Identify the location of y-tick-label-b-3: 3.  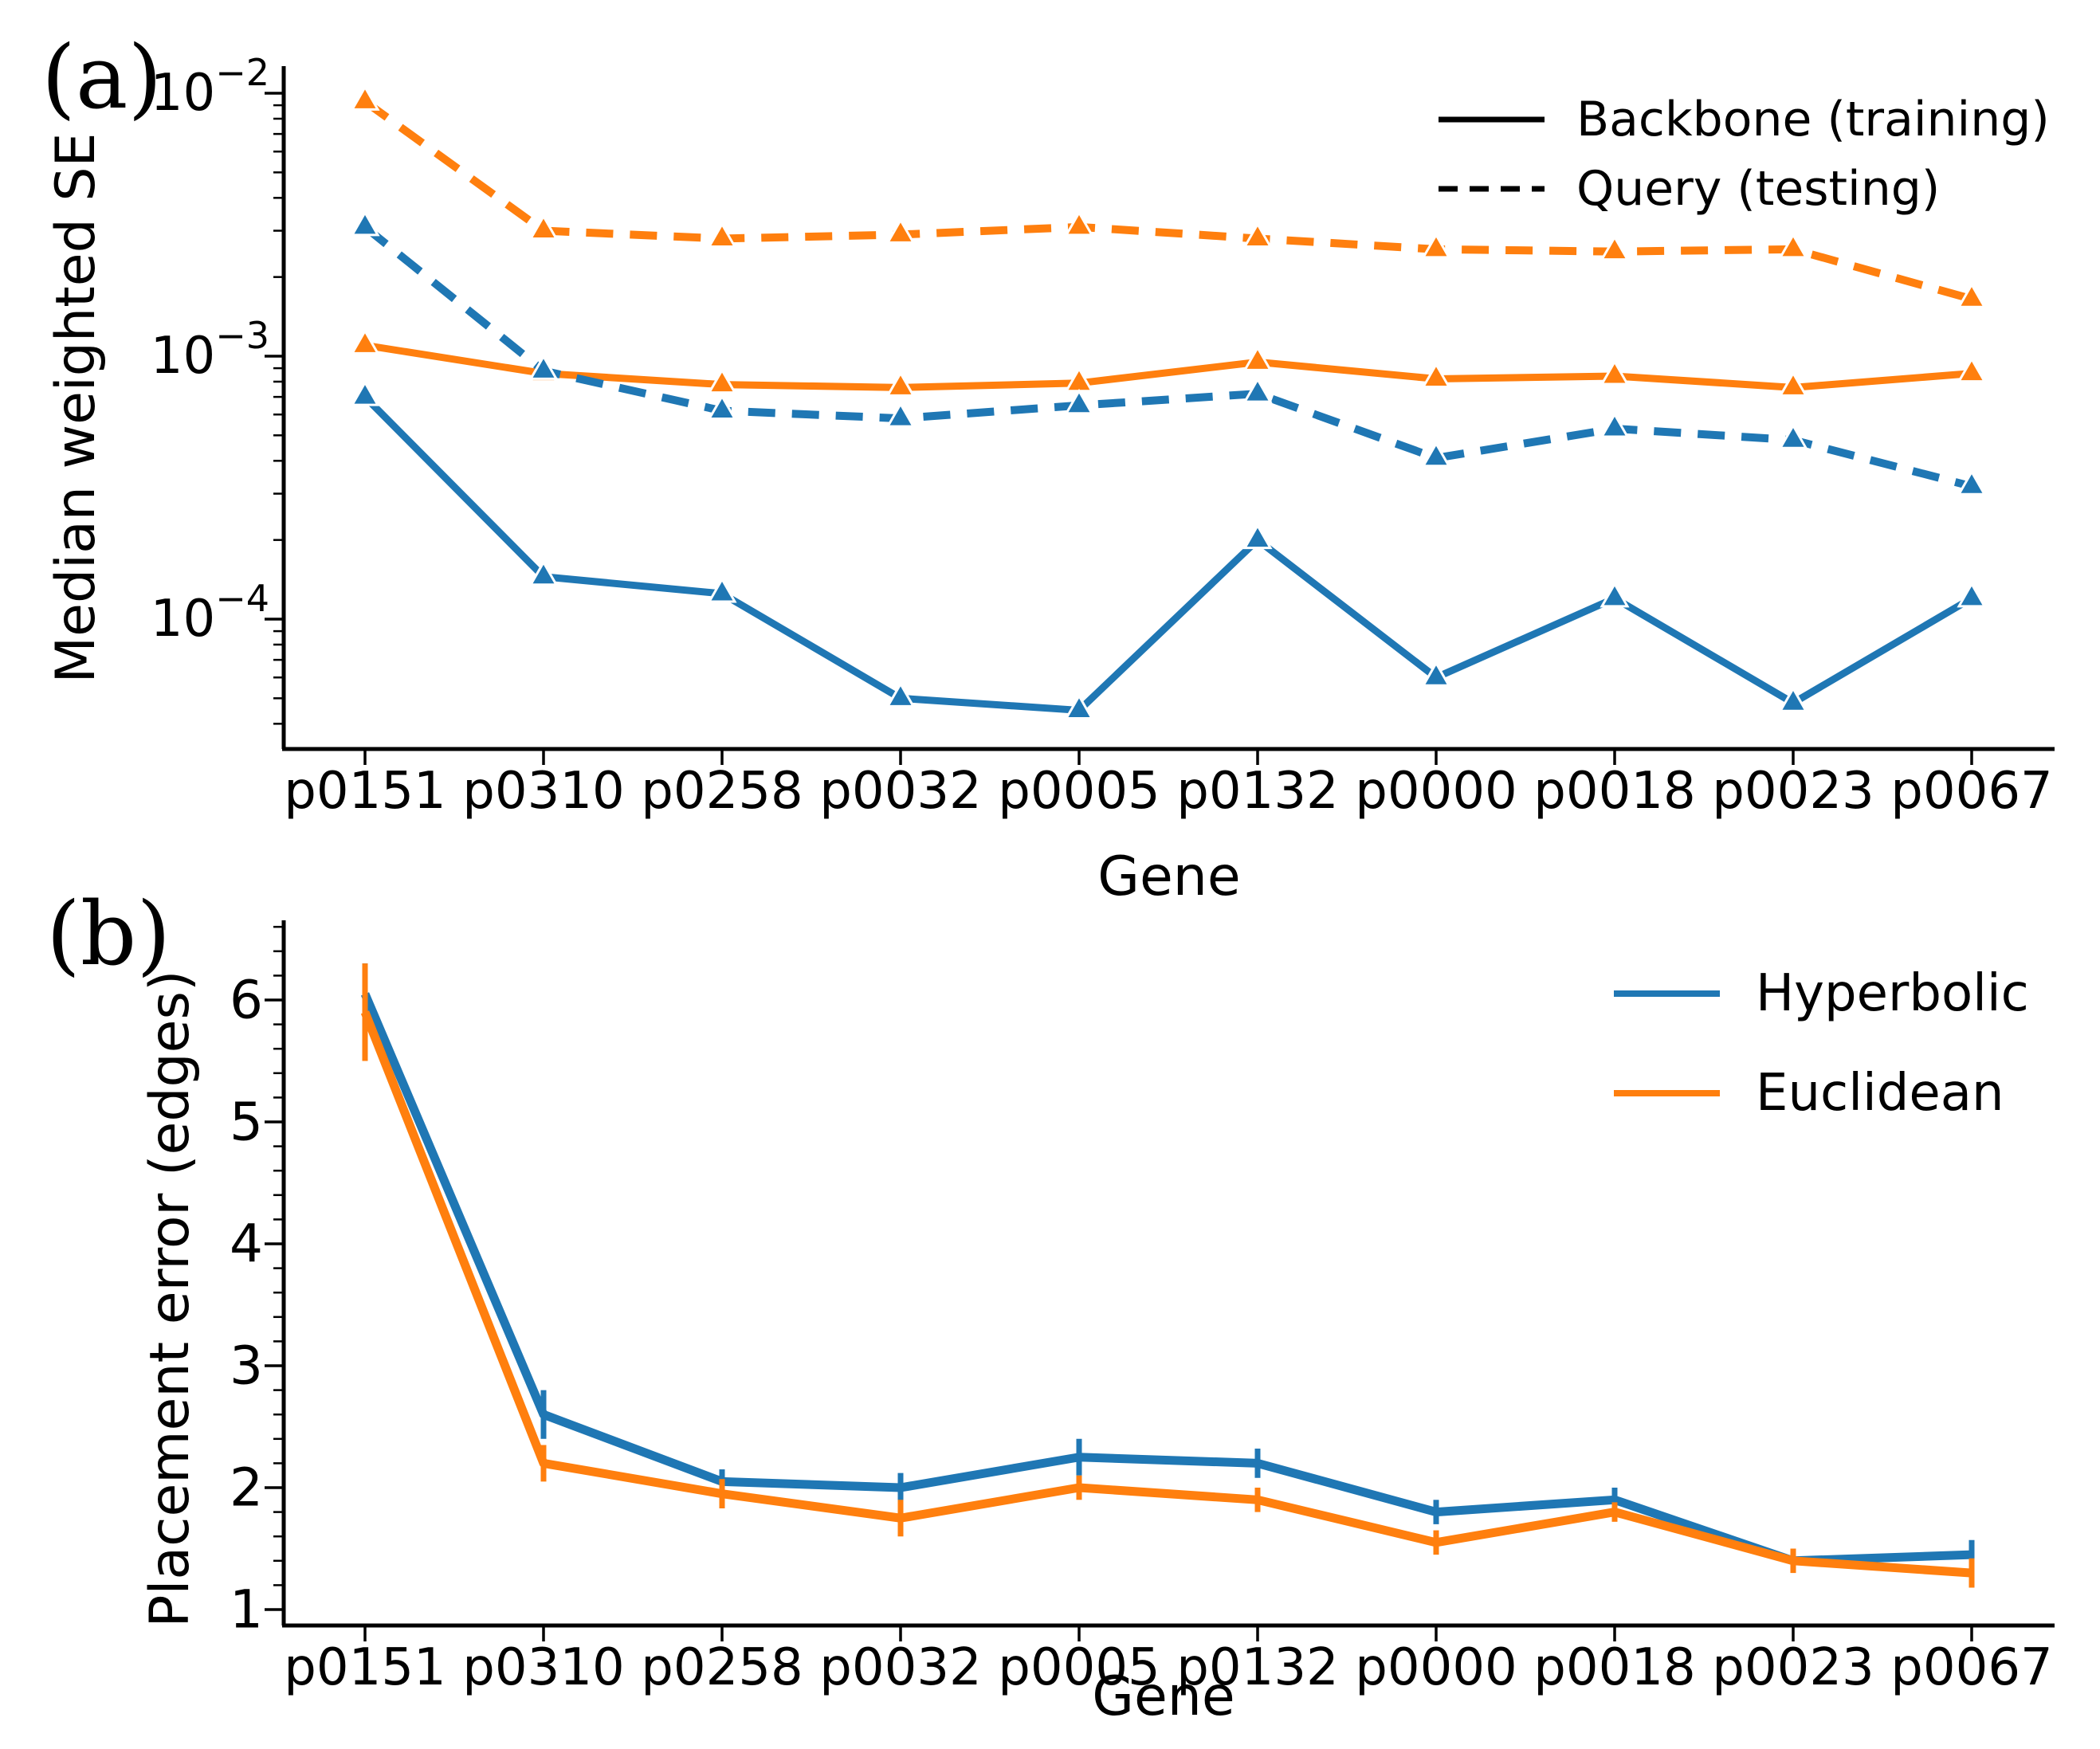
(246, 1366).